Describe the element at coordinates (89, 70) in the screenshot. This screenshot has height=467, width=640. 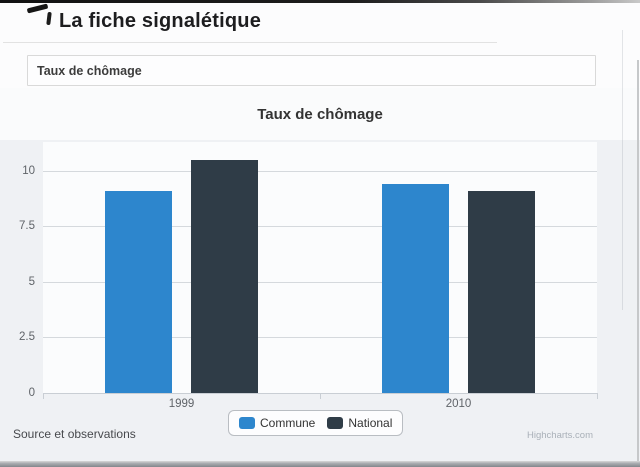
I see `section-header-label: Taux de chômage` at that location.